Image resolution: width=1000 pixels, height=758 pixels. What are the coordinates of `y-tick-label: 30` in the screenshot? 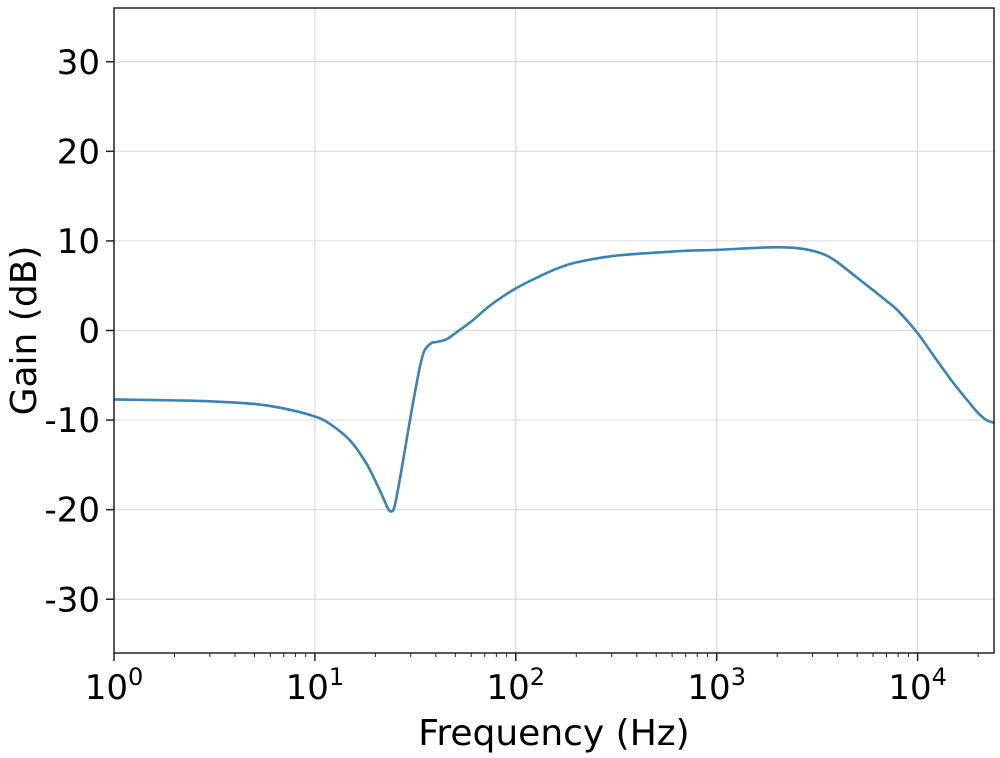 It's located at (78, 63).